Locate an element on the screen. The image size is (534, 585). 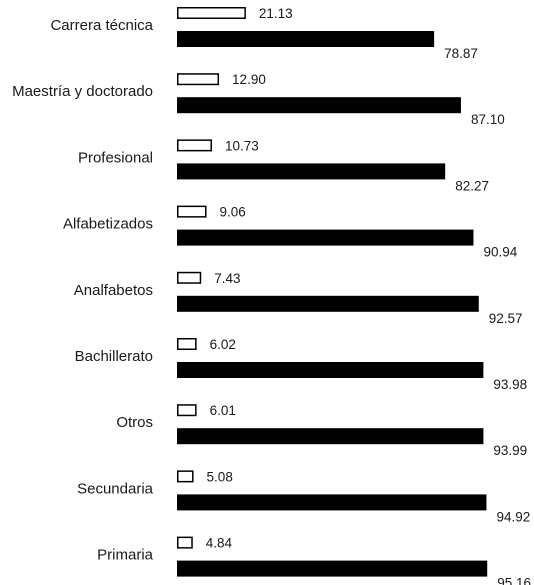
category-label: Maestría y doctorado is located at coordinates (82, 91).